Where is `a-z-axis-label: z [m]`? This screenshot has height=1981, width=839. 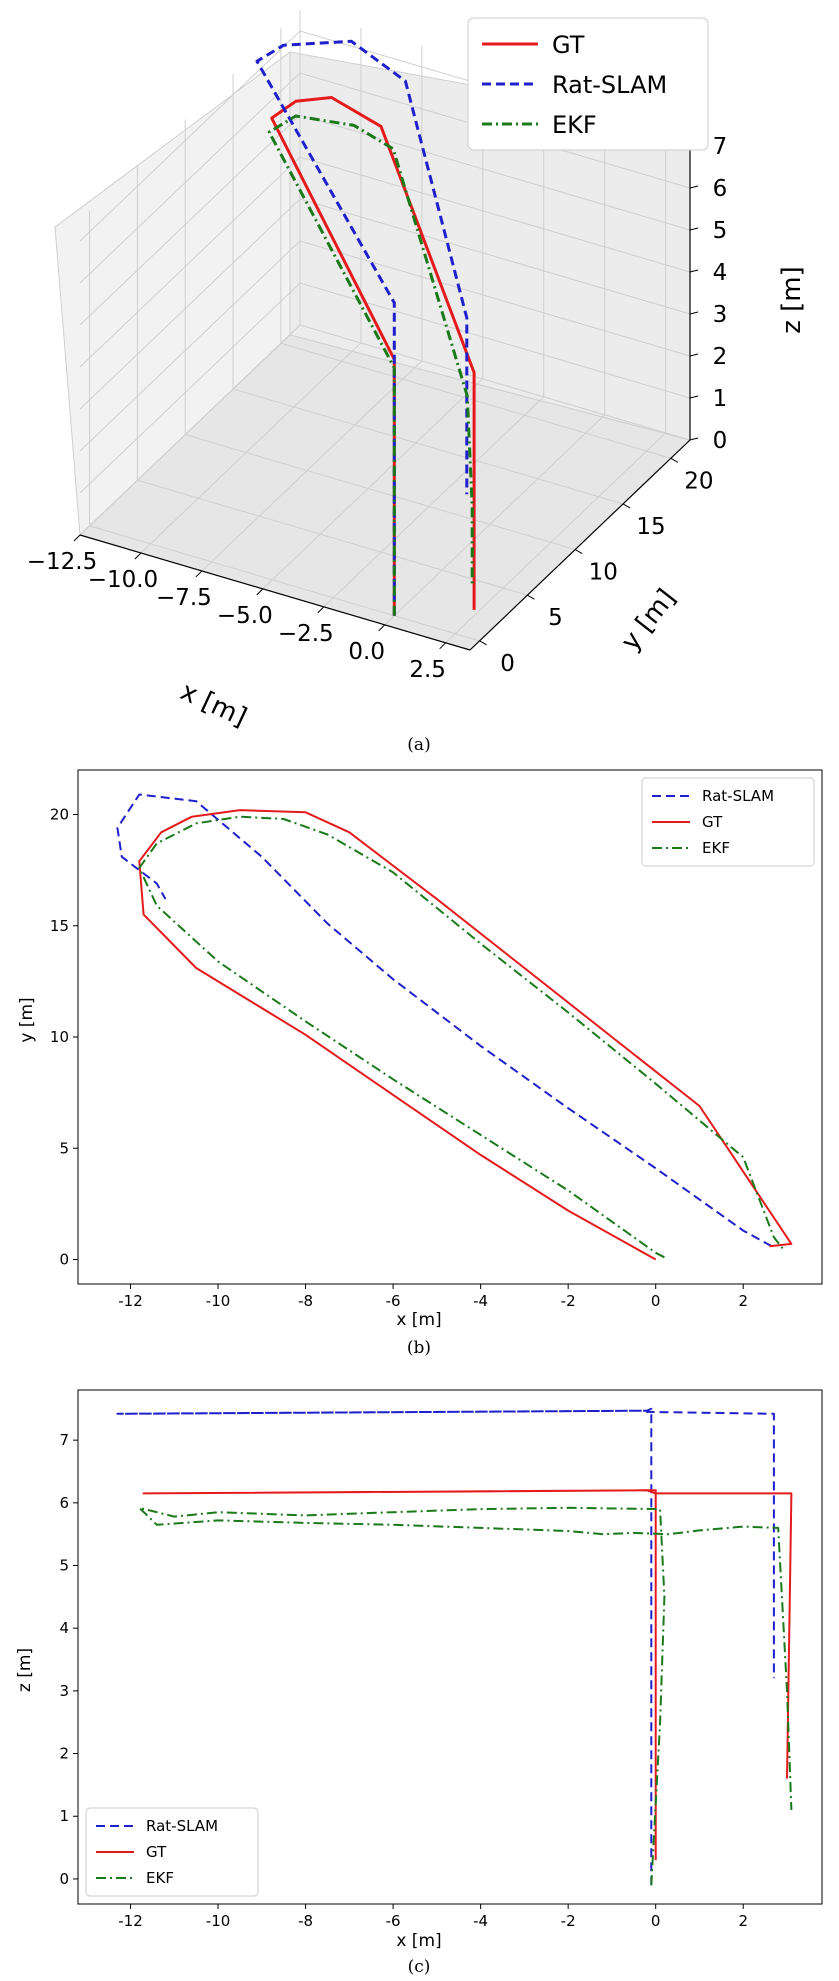 a-z-axis-label: z [m] is located at coordinates (792, 300).